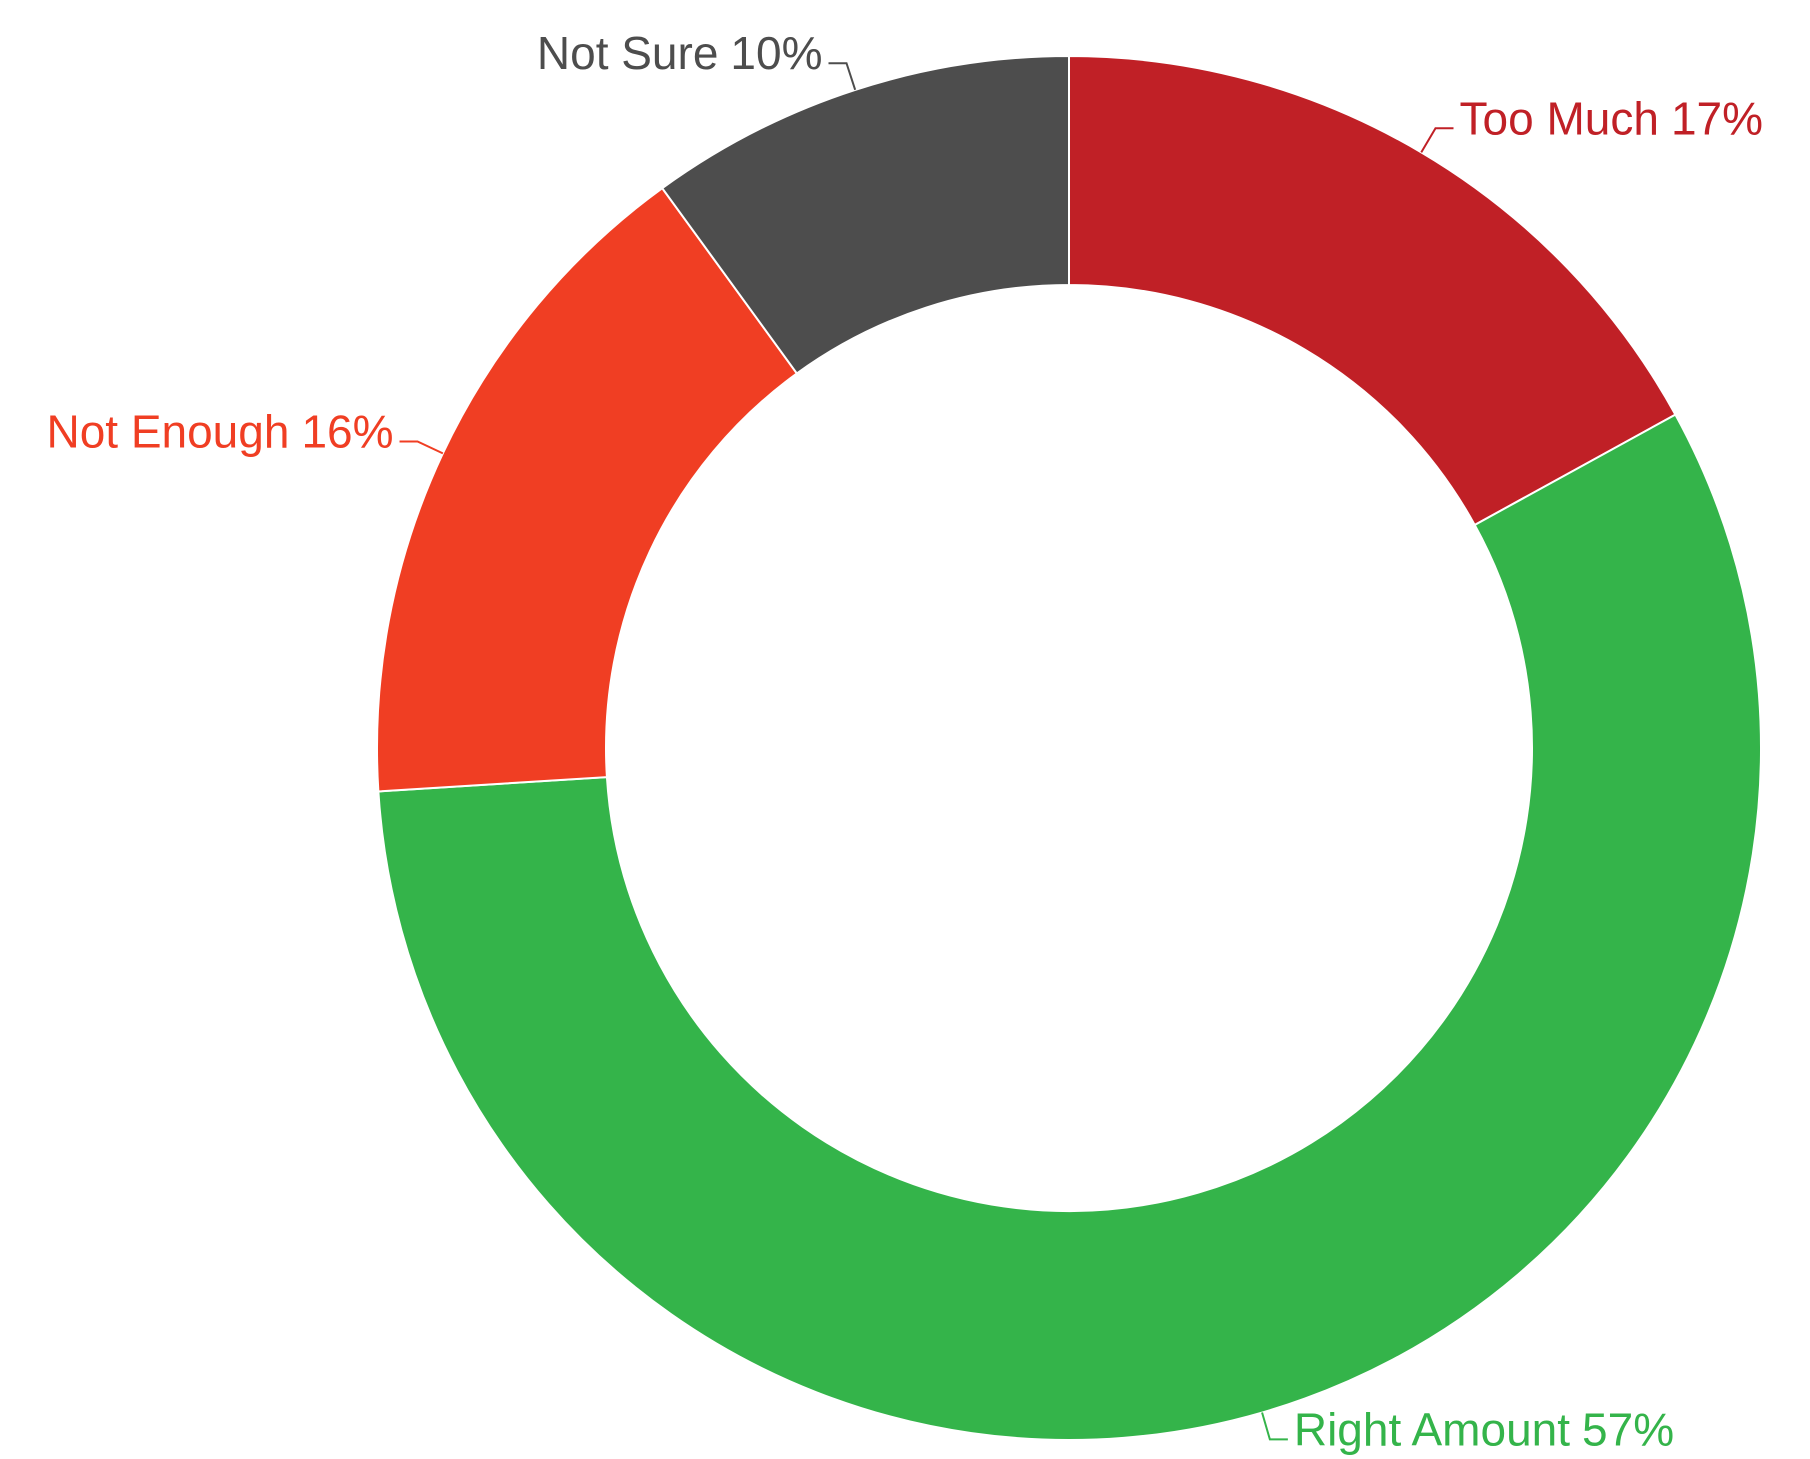 This screenshot has width=1810, height=1459. Describe the element at coordinates (167, 432) in the screenshot. I see `category-label: Not Enough` at that location.